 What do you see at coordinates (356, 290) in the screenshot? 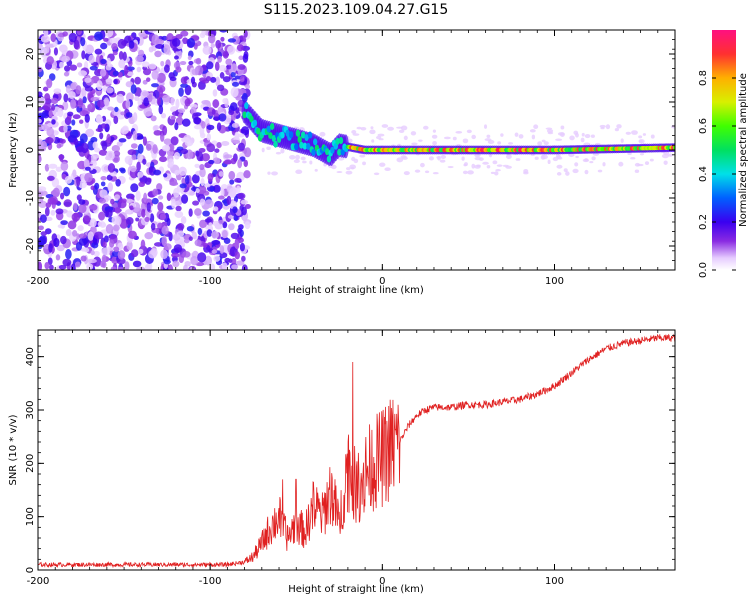
I see `spectrogram-x-label: Height of straight line (km)` at bounding box center [356, 290].